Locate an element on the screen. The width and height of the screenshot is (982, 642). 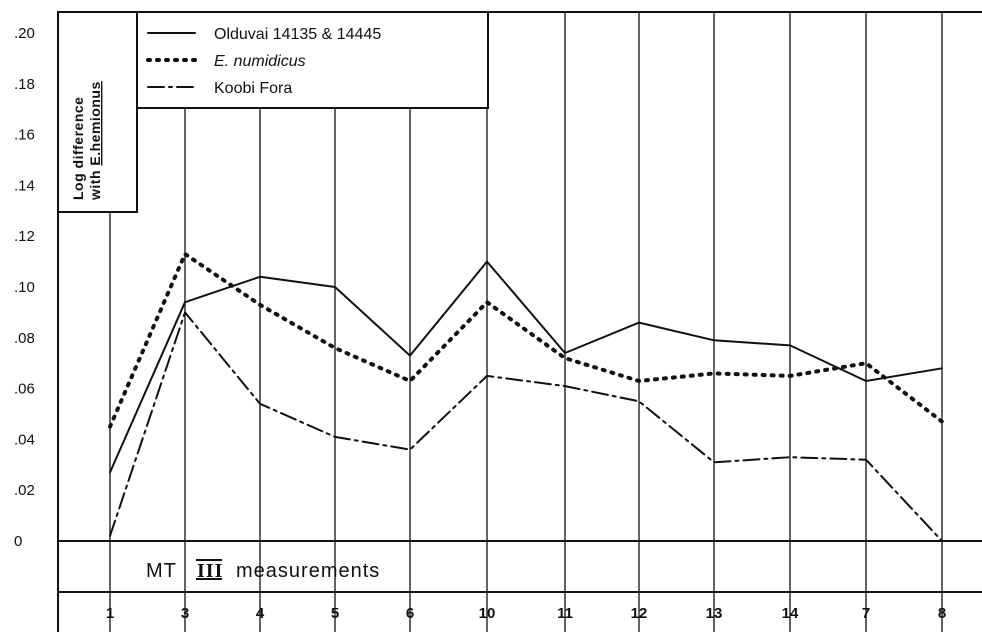
x-category-label: 14 is located at coordinates (790, 613).